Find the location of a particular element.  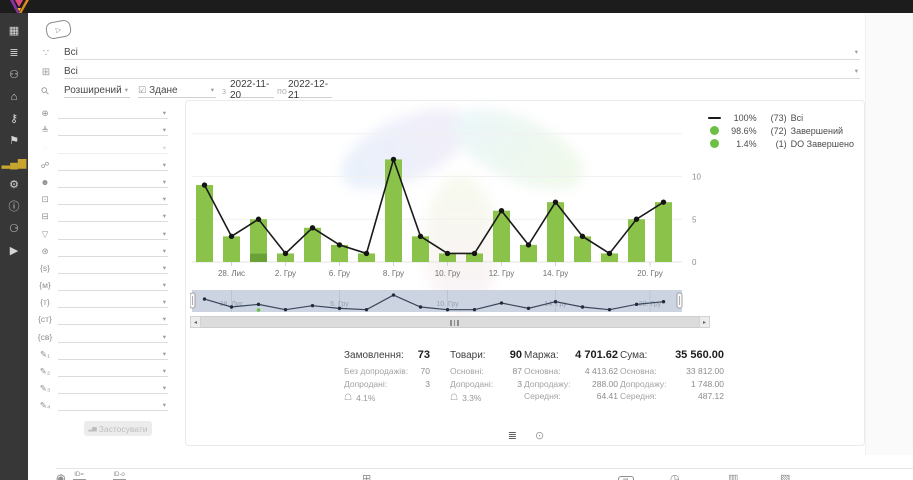

products-view-icon: ⊙ is located at coordinates (540, 436).